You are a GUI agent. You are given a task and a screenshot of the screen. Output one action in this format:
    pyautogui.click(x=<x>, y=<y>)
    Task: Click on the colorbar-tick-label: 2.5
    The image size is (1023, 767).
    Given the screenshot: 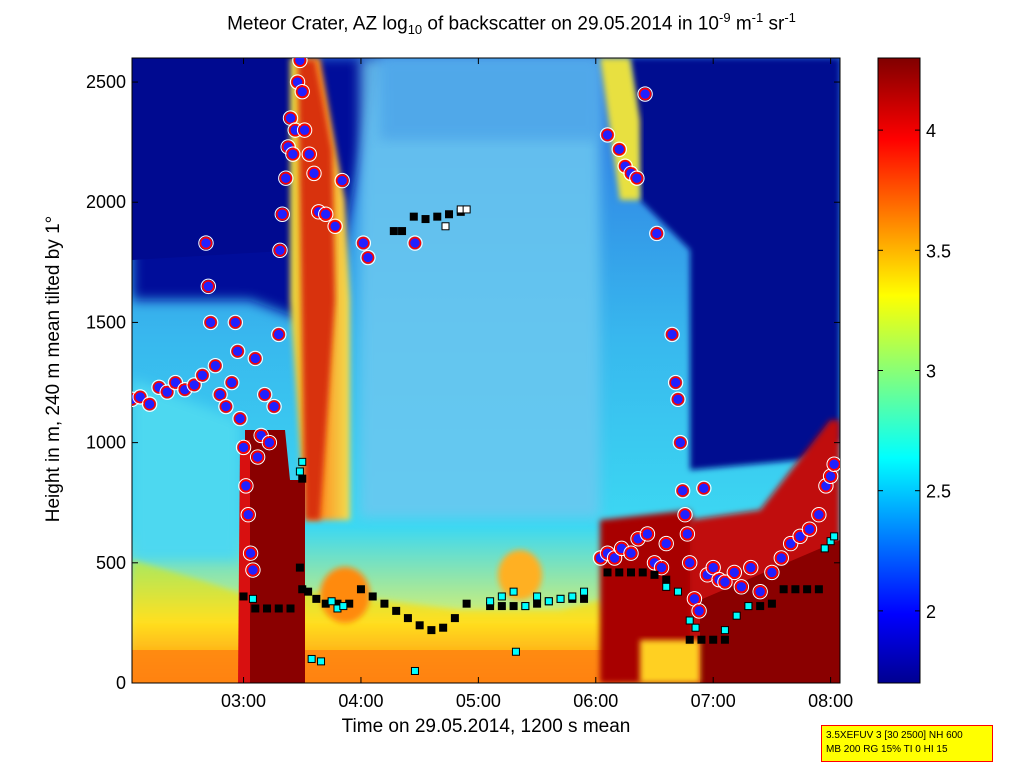 What is the action you would take?
    pyautogui.click(x=938, y=492)
    